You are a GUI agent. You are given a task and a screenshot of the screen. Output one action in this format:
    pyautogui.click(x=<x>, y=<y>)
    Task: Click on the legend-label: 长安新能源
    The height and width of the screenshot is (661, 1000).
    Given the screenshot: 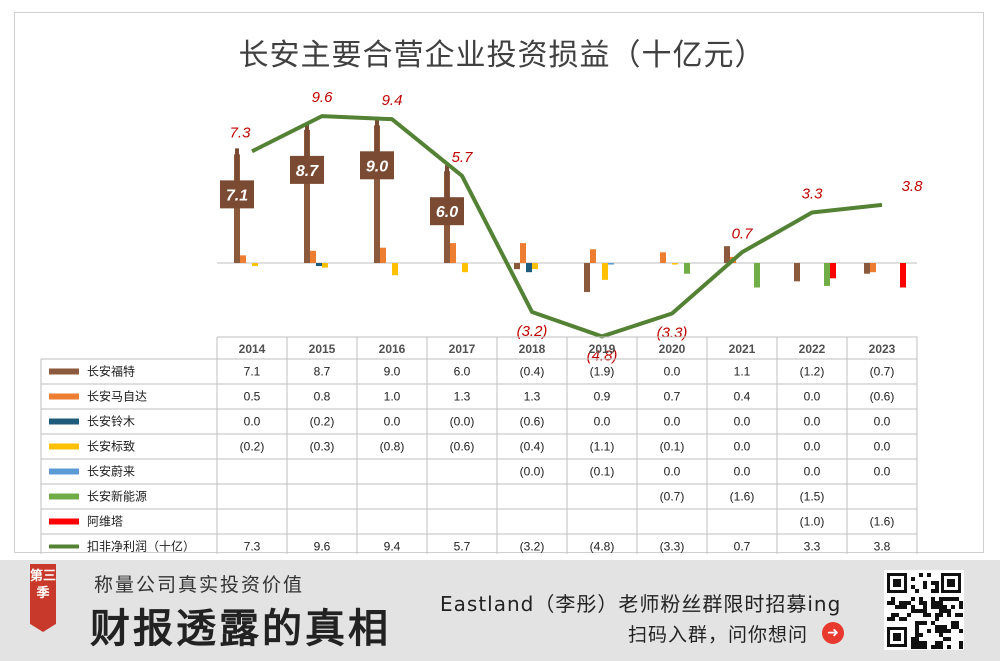 What is the action you would take?
    pyautogui.click(x=117, y=496)
    